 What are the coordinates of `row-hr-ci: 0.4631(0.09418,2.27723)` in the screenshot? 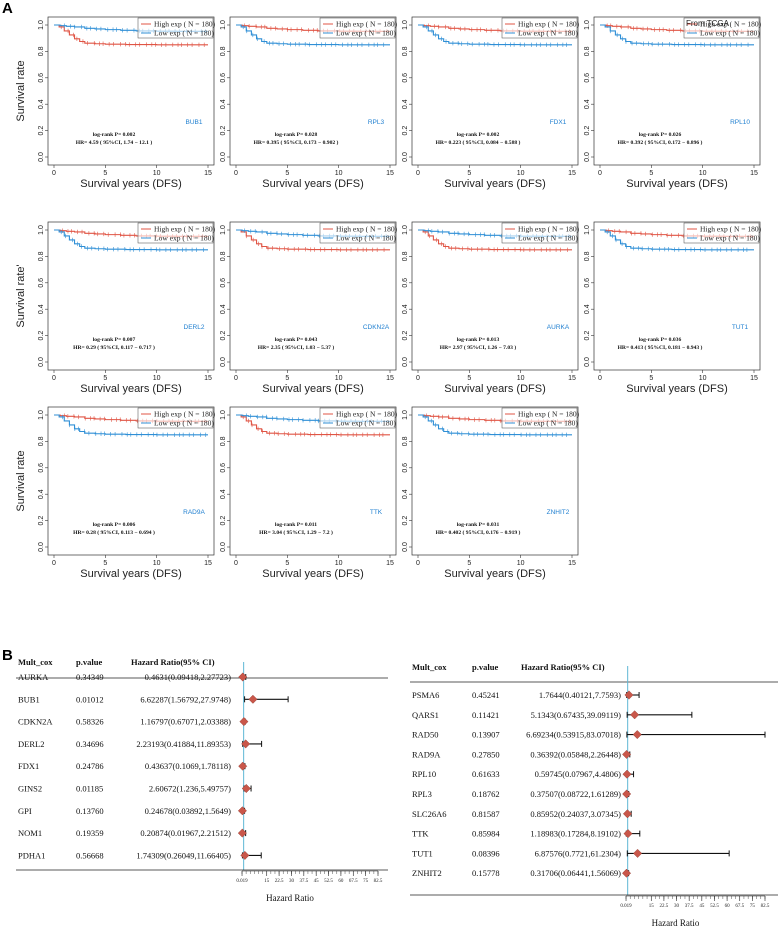 It's located at (188, 677).